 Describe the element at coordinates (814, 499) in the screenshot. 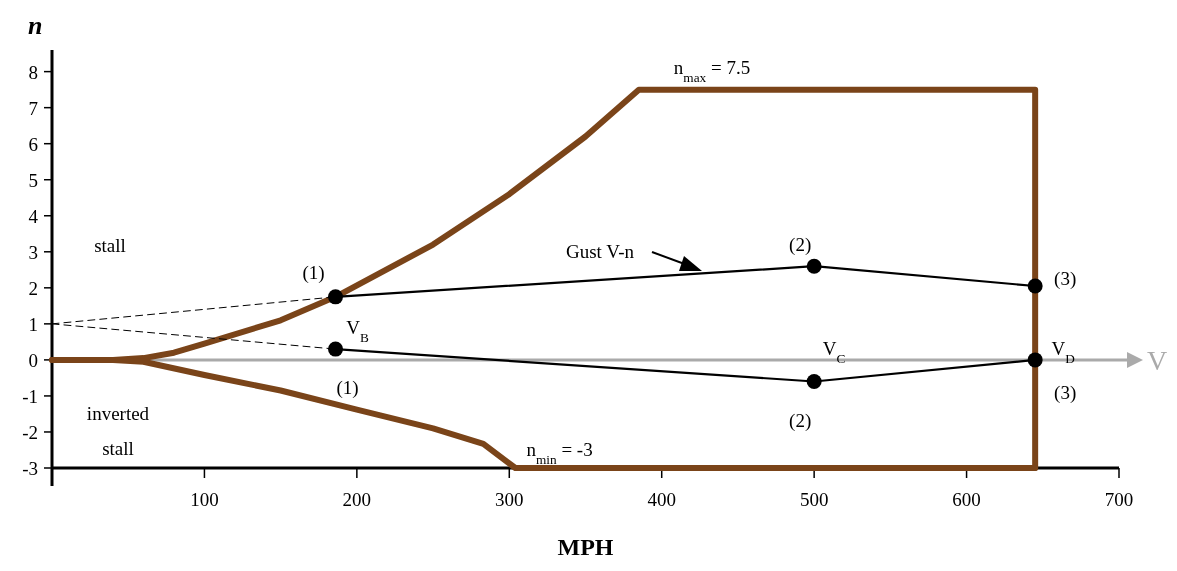

I see `x-tick-label: 500` at that location.